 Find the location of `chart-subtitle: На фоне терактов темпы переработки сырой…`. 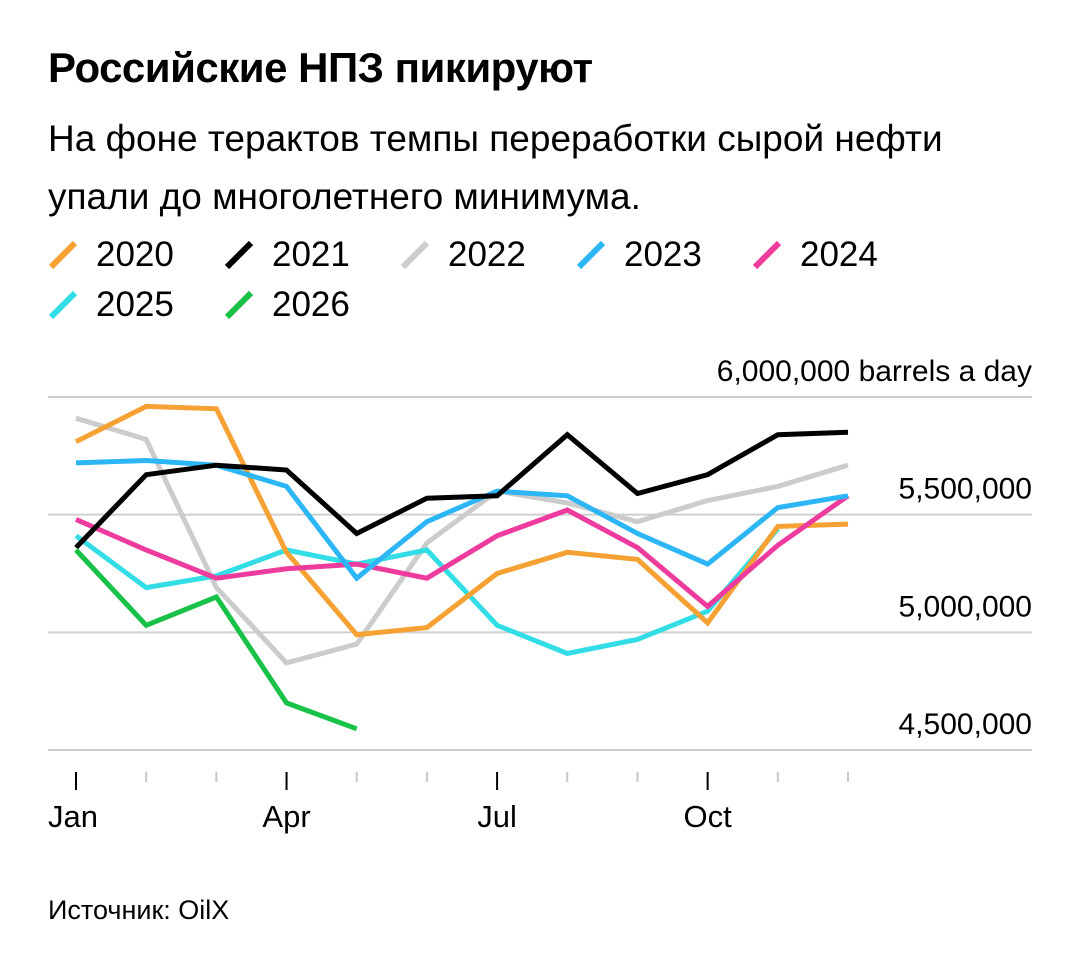

chart-subtitle: На фоне терактов темпы переработки сырой… is located at coordinates (495, 167).